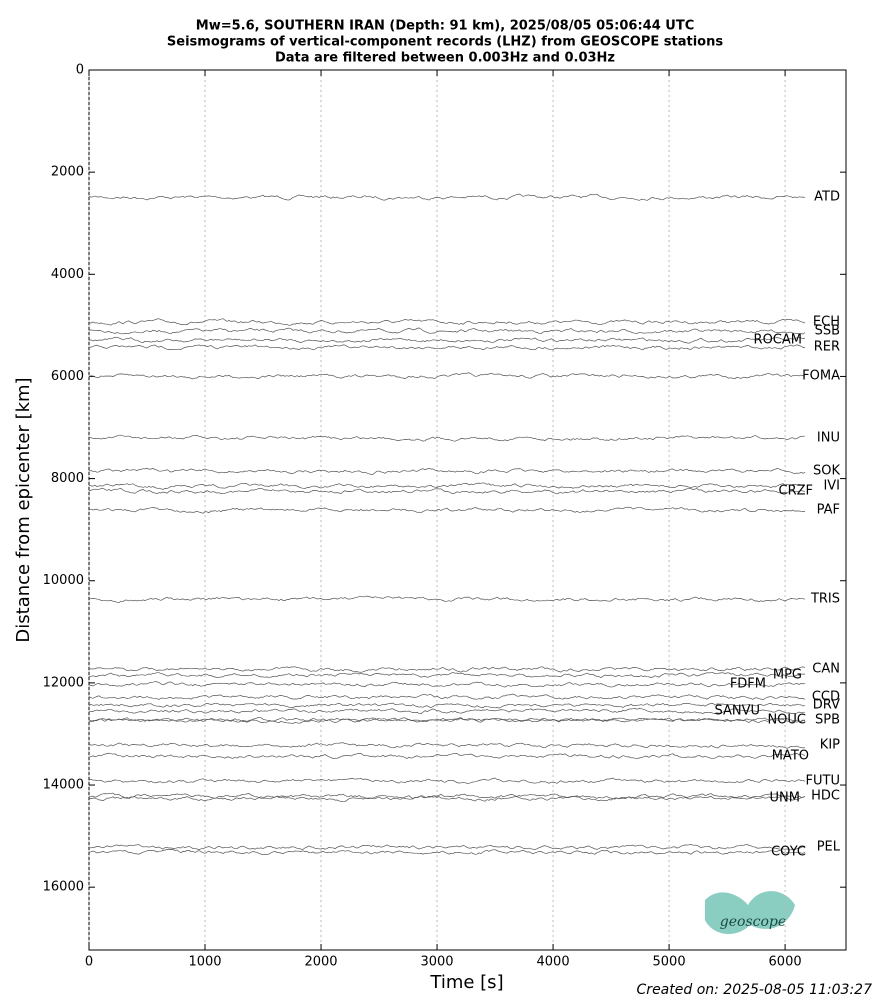 The height and width of the screenshot is (1004, 890). Describe the element at coordinates (63, 682) in the screenshot. I see `y-tick-label: 12000` at that location.